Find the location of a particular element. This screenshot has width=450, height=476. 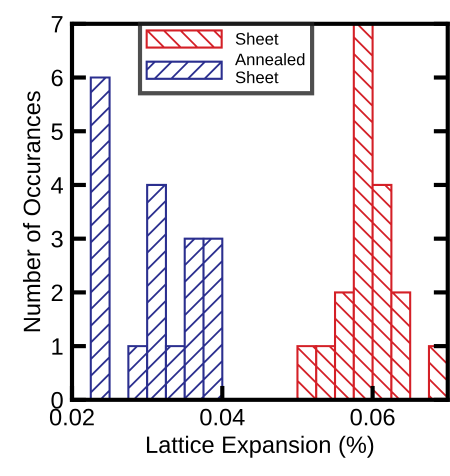

y-tick-label: 5 is located at coordinates (57, 132).